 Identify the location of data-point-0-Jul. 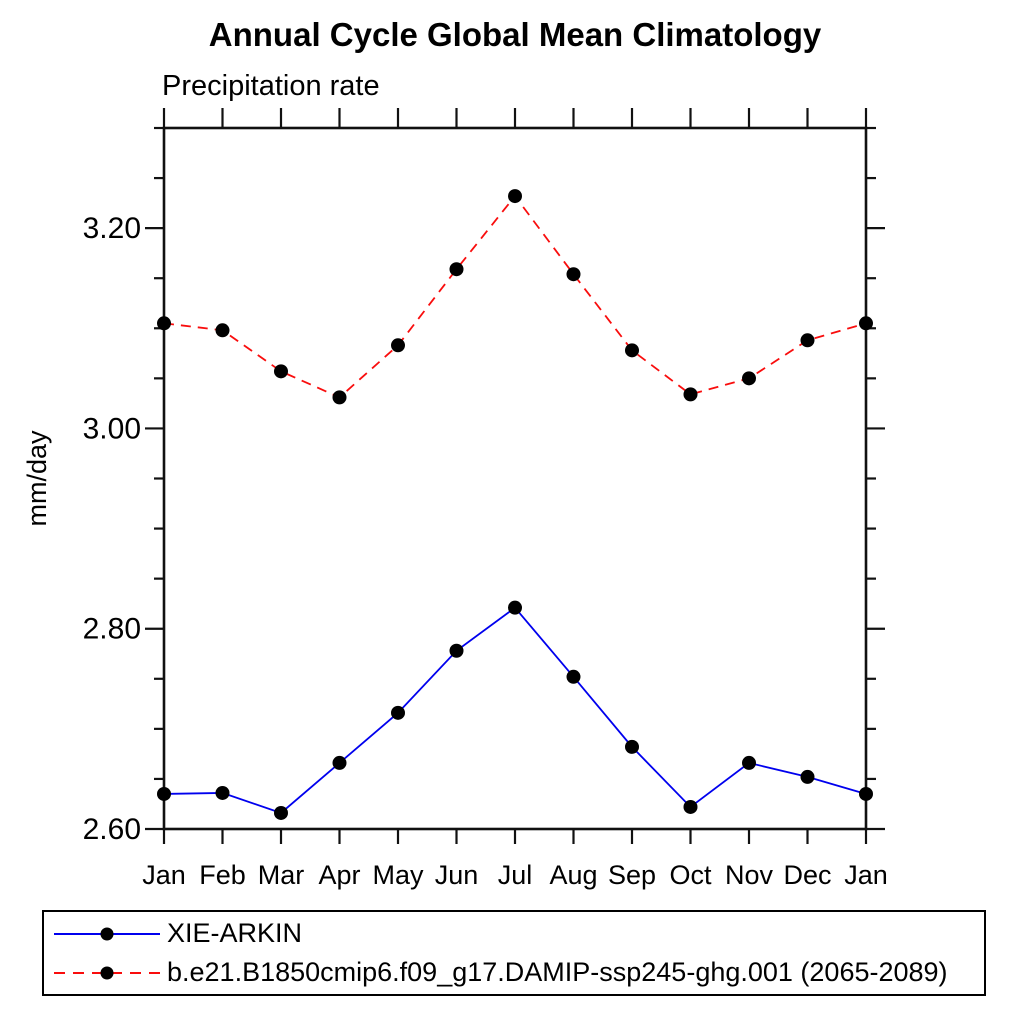
(515, 607).